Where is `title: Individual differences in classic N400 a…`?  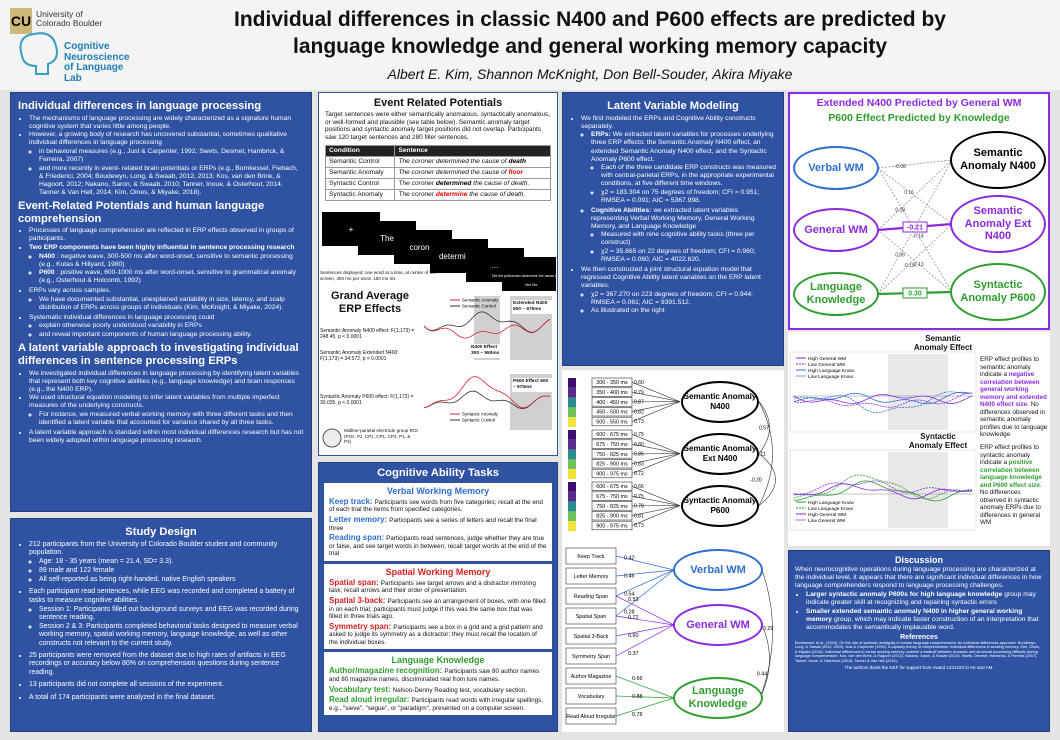
title: Individual differences in classic N400 a… is located at coordinates (590, 33).